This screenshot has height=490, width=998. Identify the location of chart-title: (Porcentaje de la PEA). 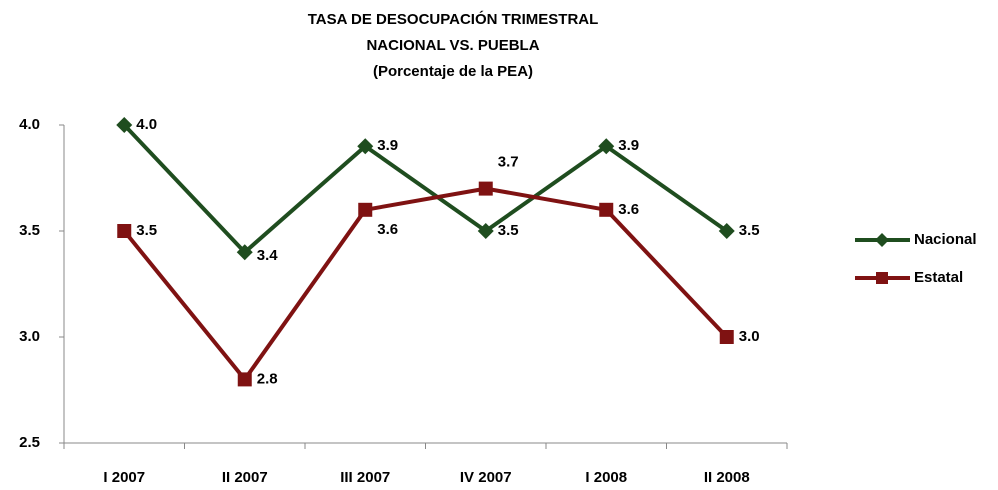
(453, 71).